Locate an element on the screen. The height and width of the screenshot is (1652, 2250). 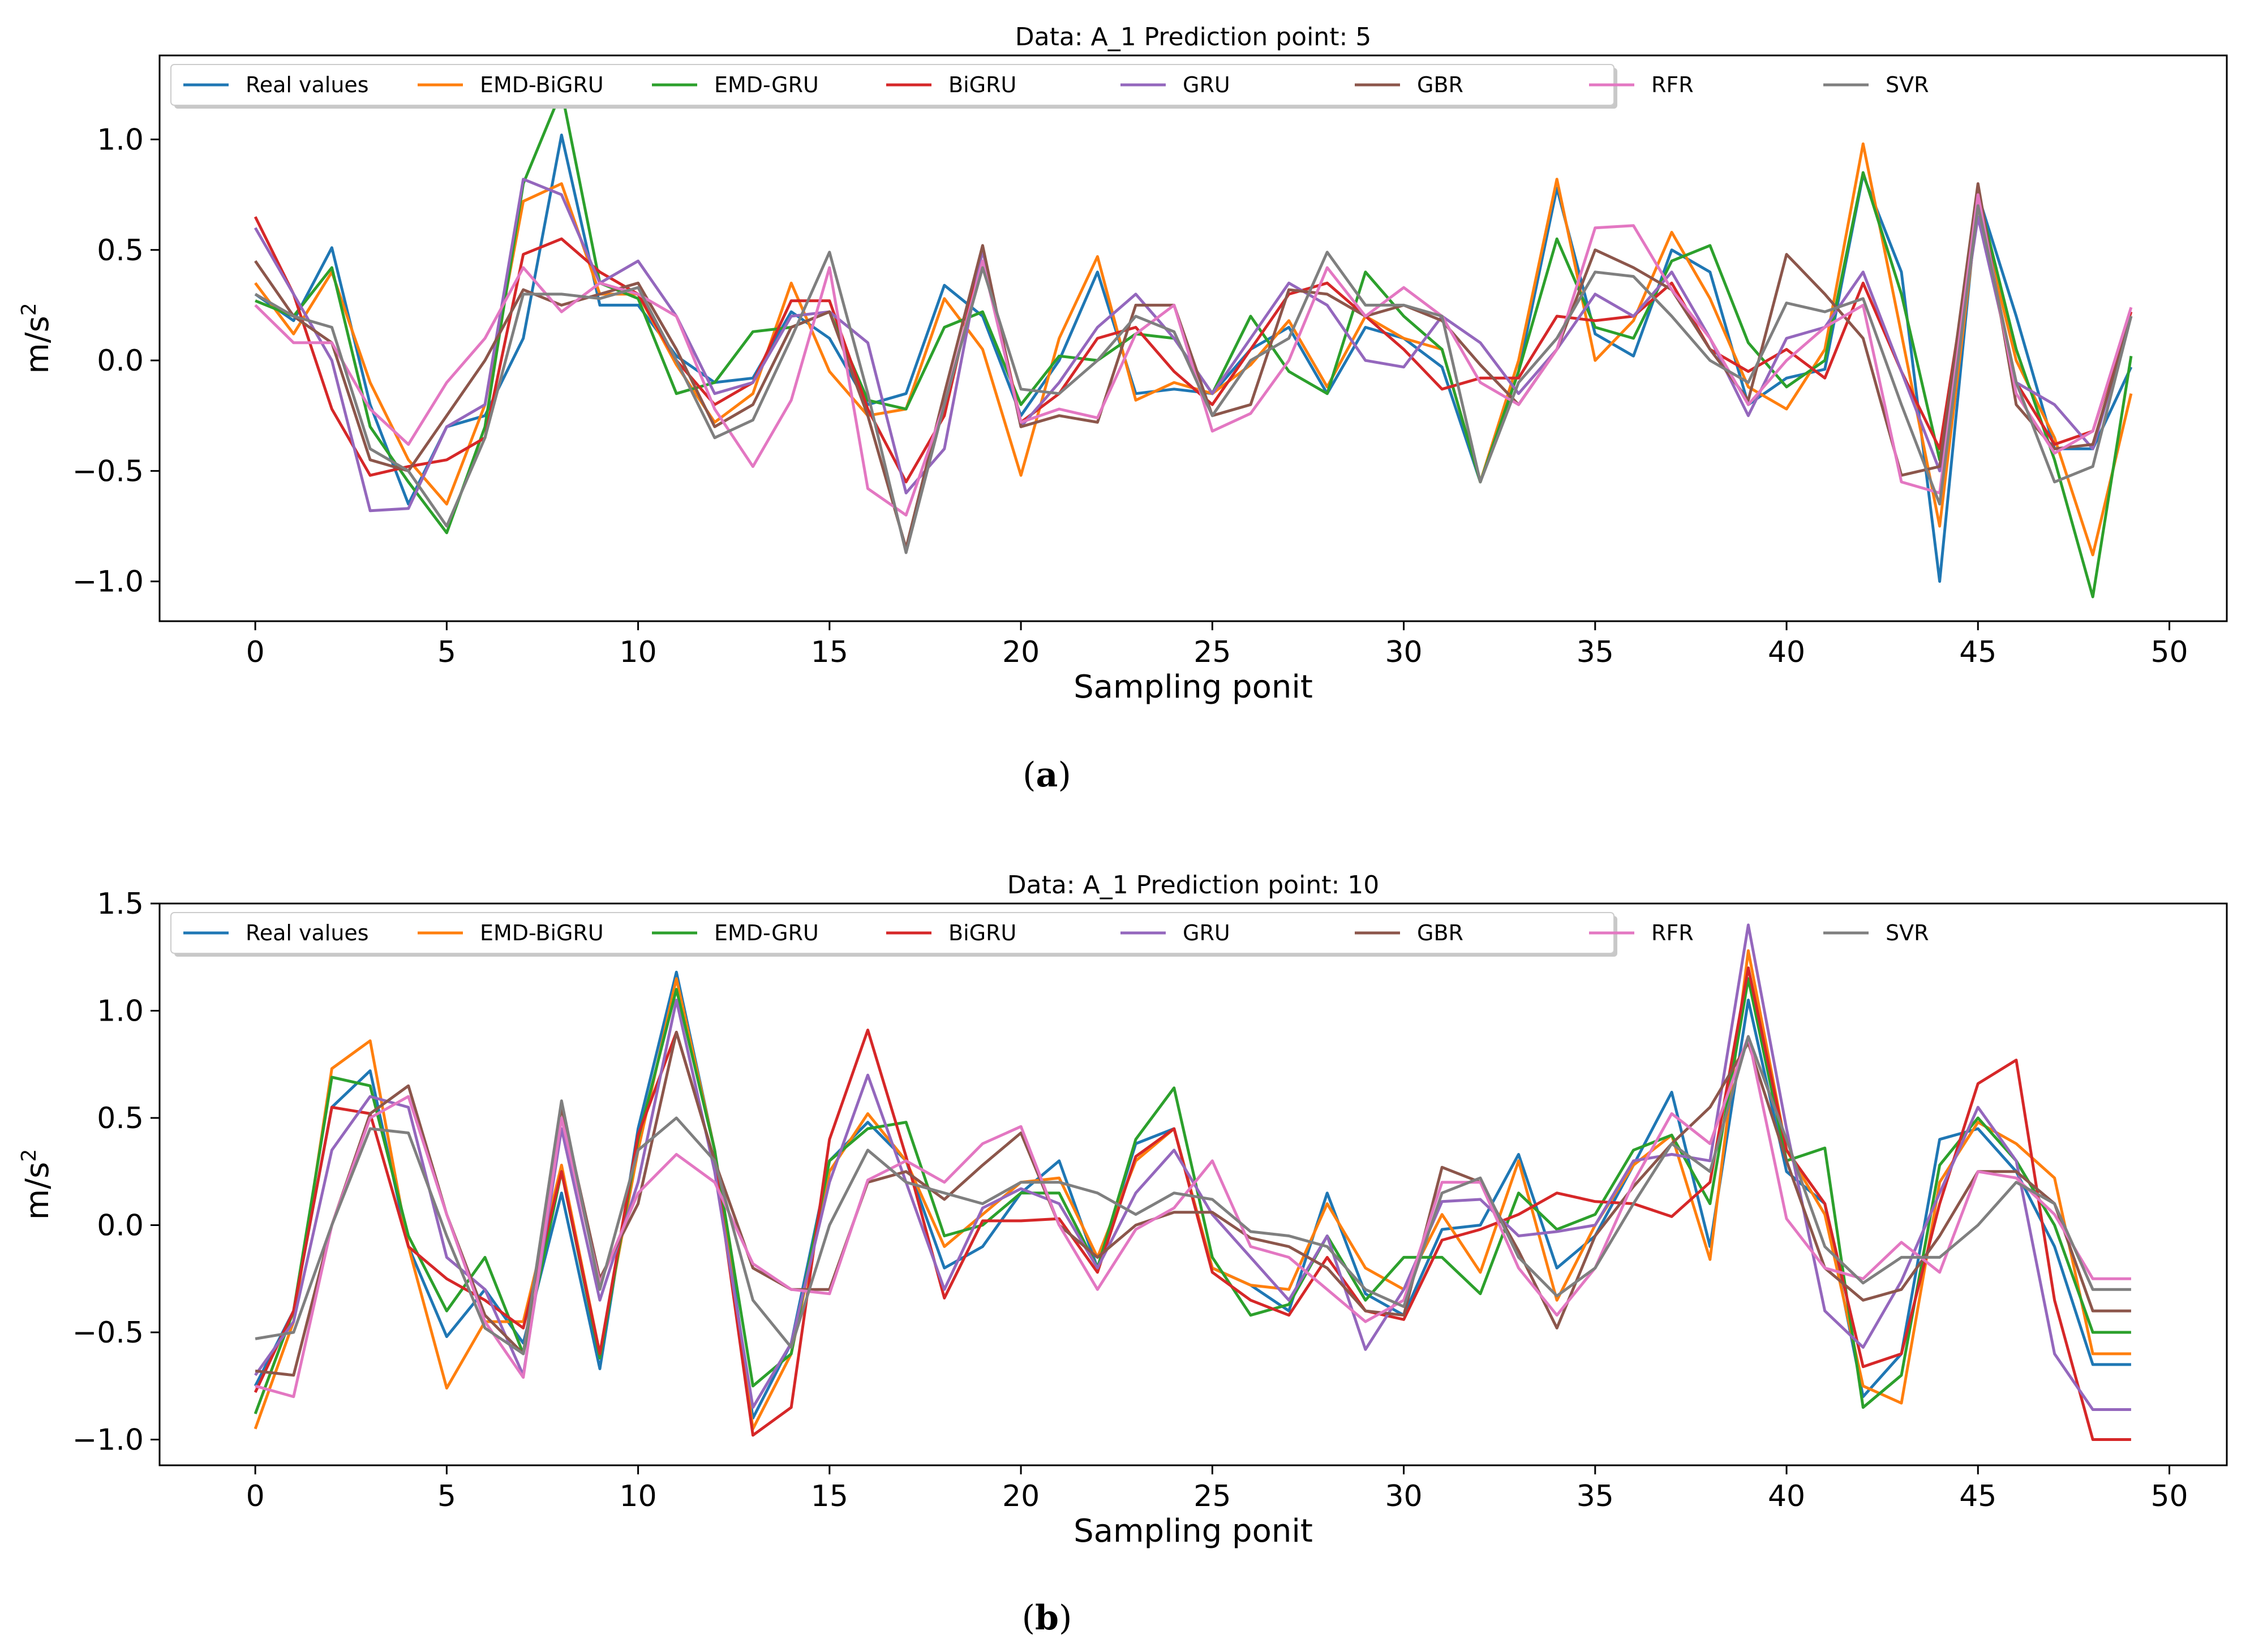
panel-caption: (a) is located at coordinates (1047, 775).